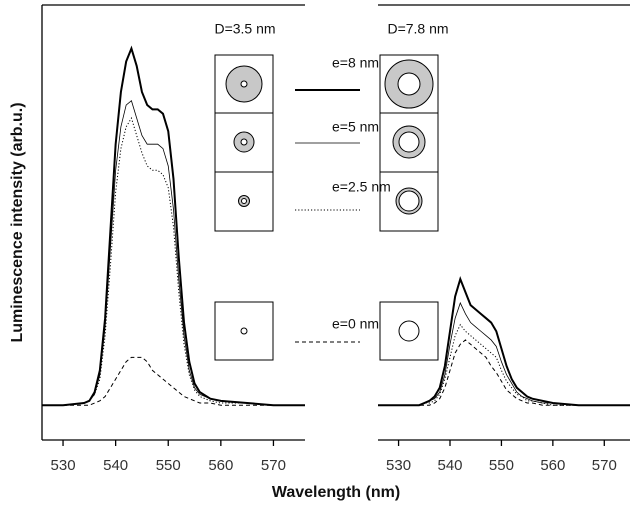  What do you see at coordinates (336, 492) in the screenshot?
I see `x-axis-title: Wavelength (nm)` at bounding box center [336, 492].